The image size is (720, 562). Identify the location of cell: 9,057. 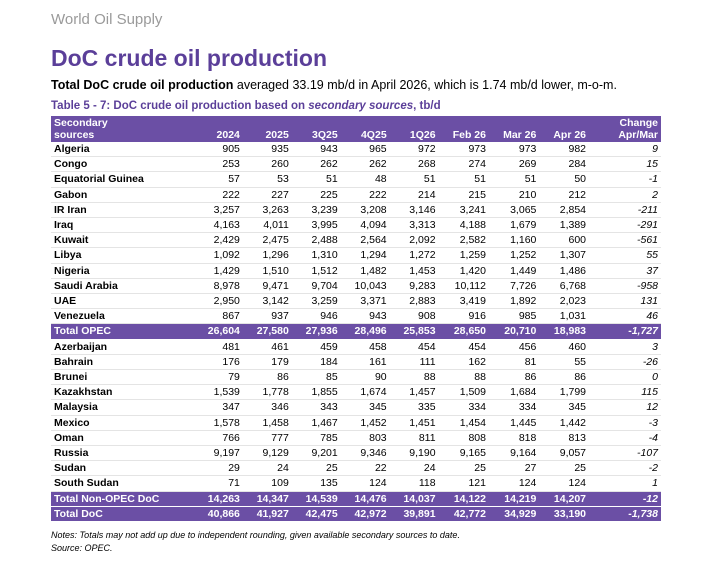
(564, 453).